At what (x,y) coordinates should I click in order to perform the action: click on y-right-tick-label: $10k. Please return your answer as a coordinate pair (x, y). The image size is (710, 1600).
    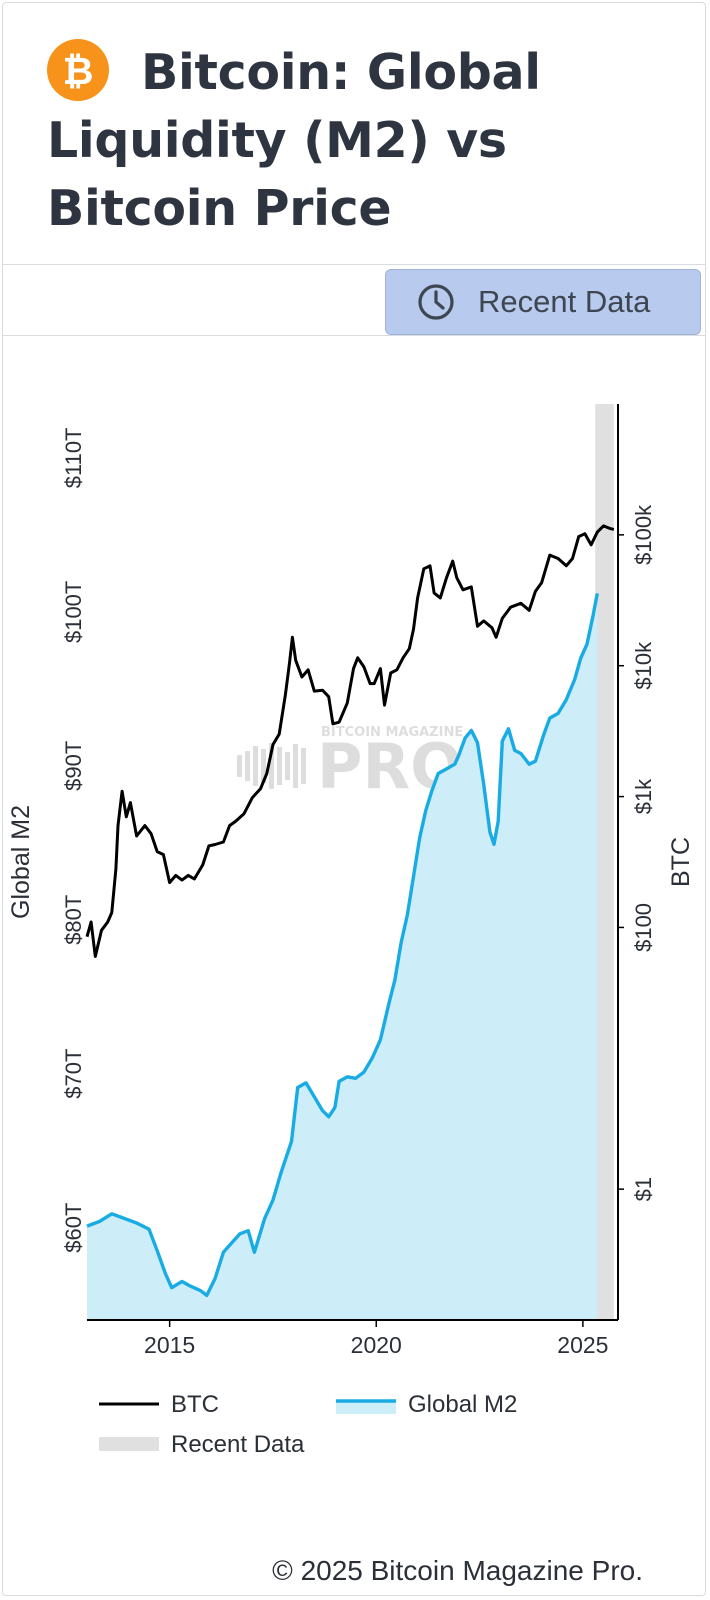
    Looking at the image, I should click on (643, 665).